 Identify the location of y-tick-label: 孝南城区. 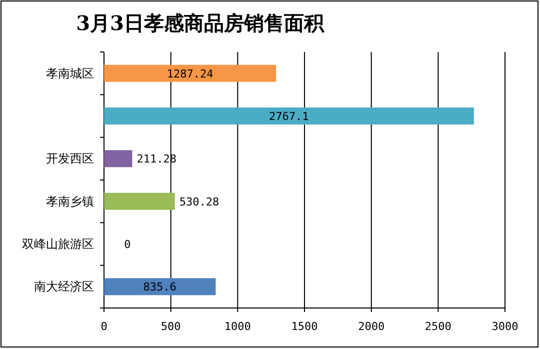
(70, 73).